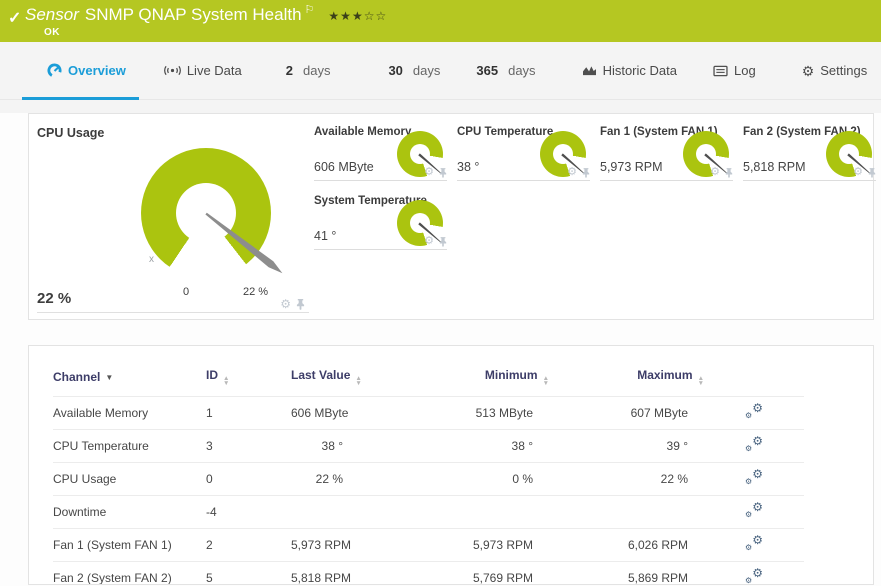 Image resolution: width=881 pixels, height=586 pixels. I want to click on cell-maximum: 5,869 RPM, so click(626, 572).